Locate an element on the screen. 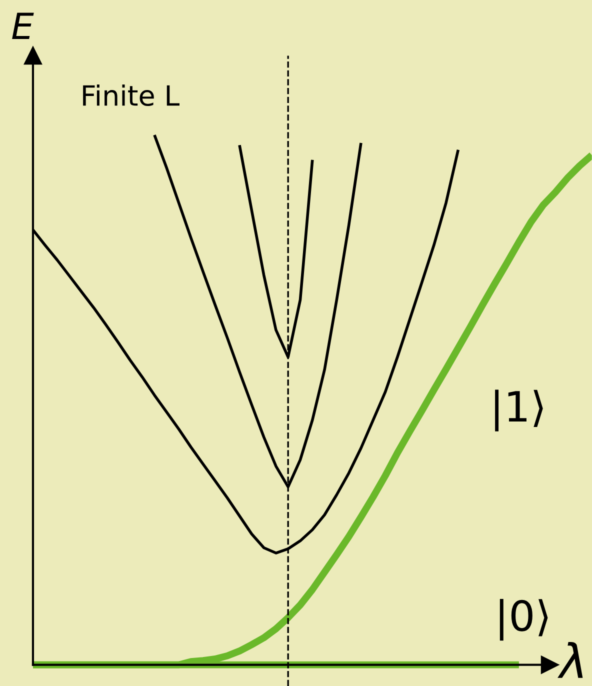 The width and height of the screenshot is (592, 686). annotation: |0⟩ is located at coordinates (524, 619).